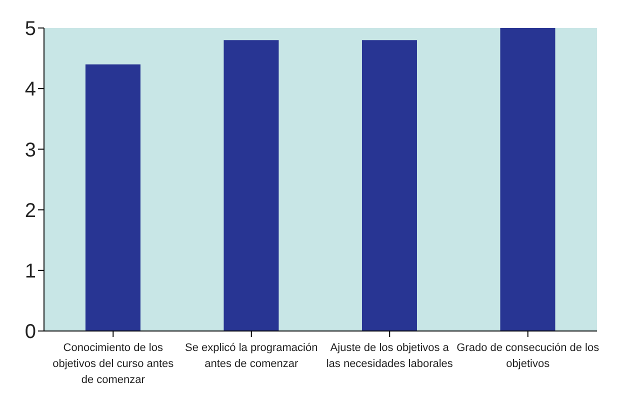  I want to click on y-tick-label: 4, so click(30, 89).